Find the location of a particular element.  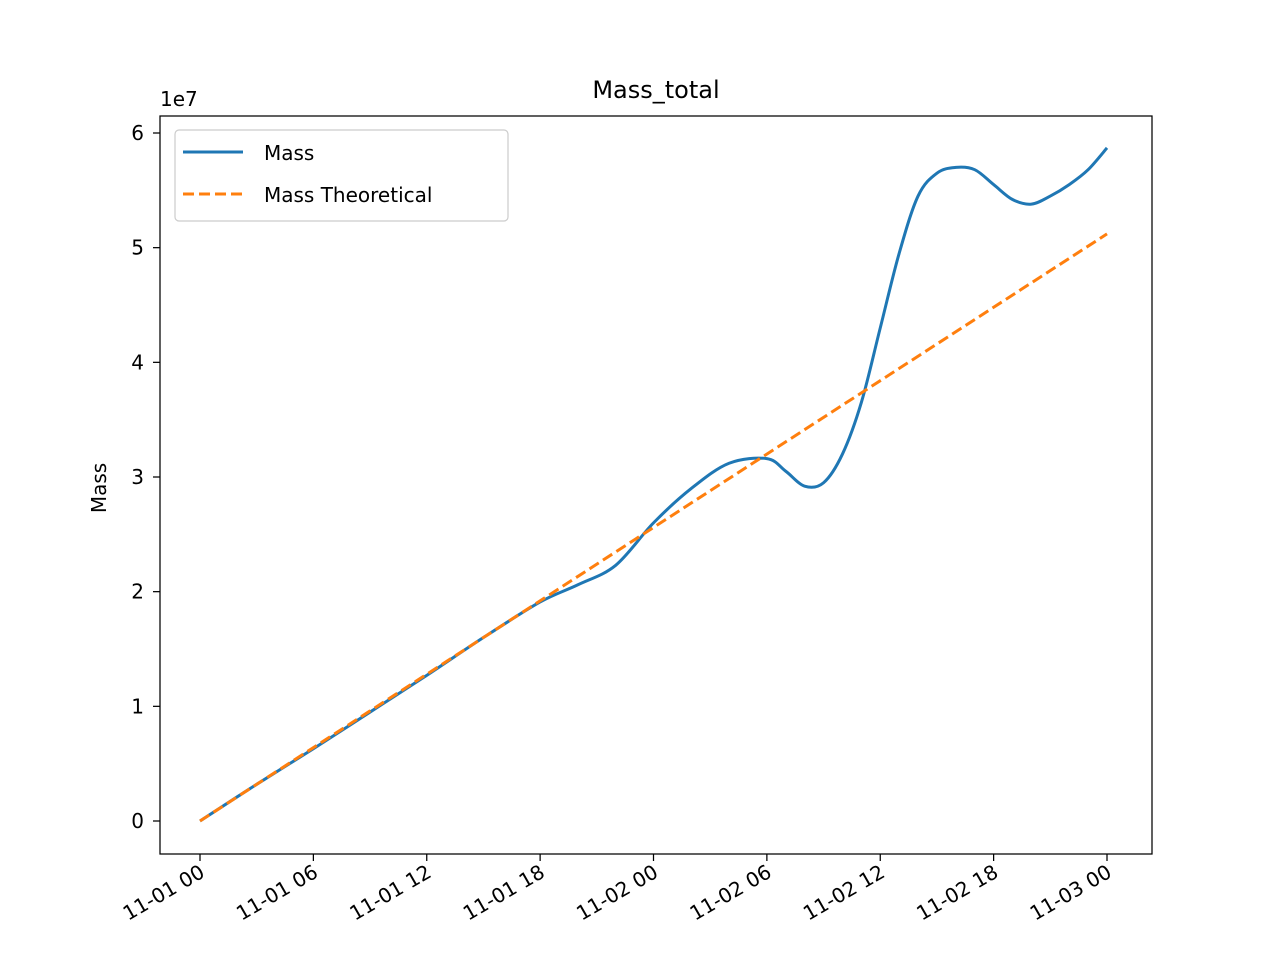

chart-title: Mass_total is located at coordinates (655, 90).